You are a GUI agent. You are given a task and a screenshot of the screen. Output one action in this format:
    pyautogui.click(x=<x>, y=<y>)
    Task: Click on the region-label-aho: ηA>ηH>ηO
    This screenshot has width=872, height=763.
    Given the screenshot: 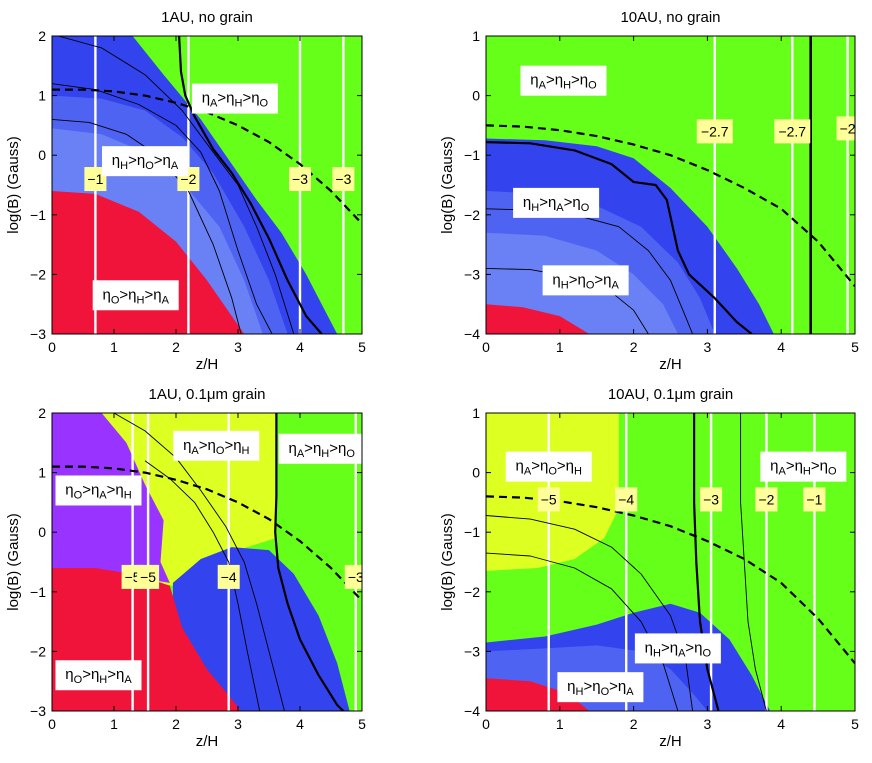 What is the action you would take?
    pyautogui.click(x=563, y=80)
    